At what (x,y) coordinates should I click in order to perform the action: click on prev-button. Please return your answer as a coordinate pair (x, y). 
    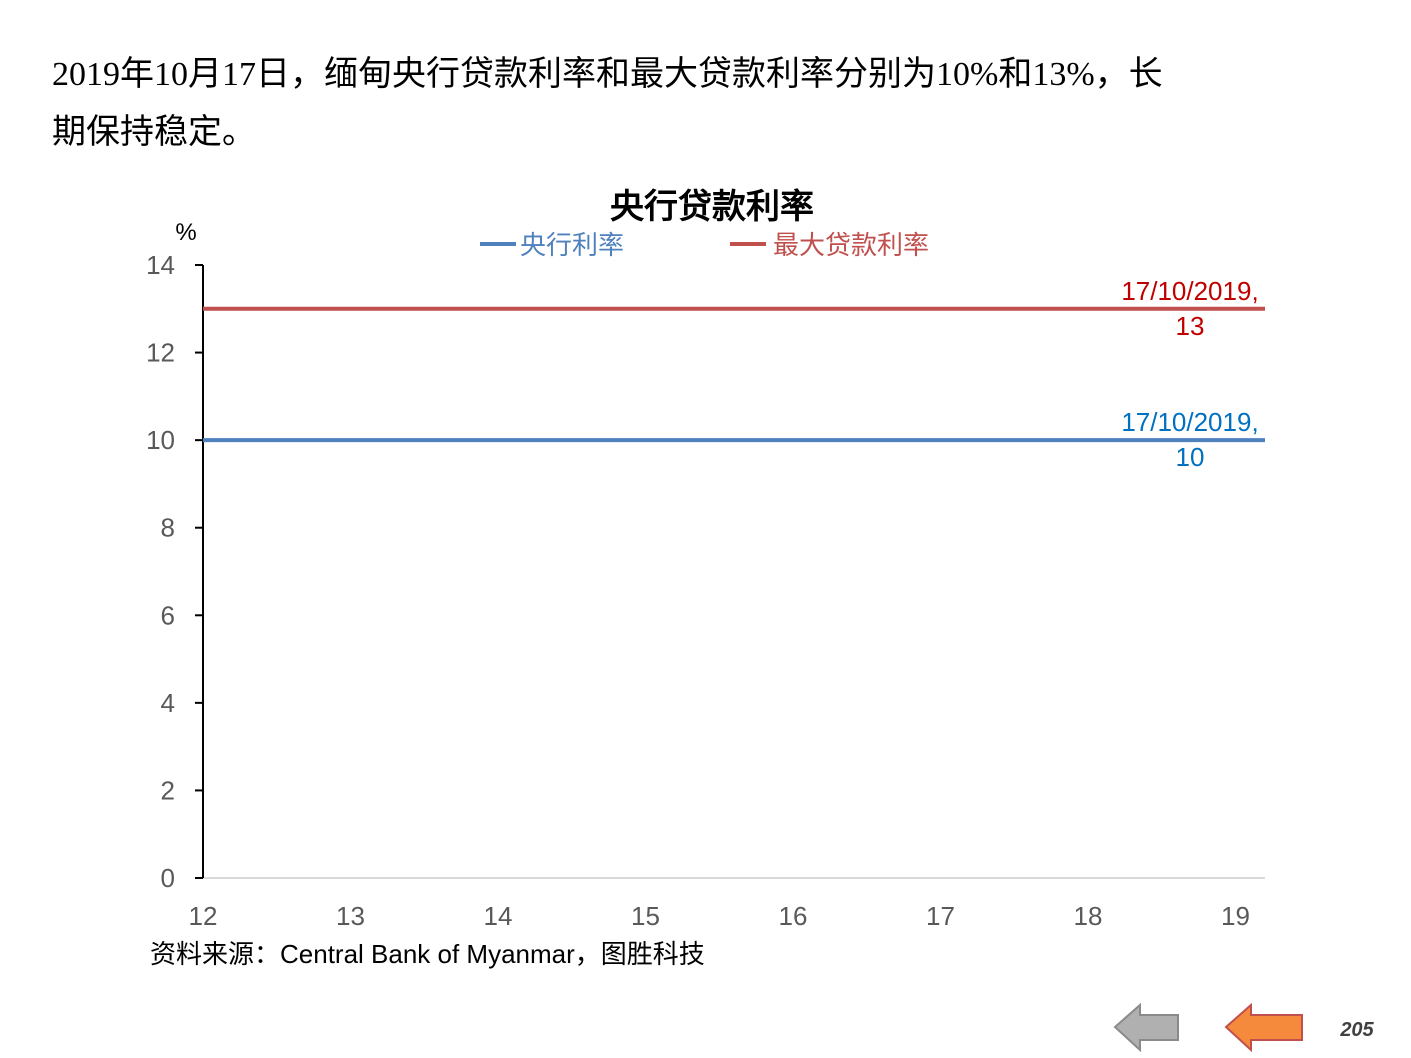
    Looking at the image, I should click on (1146, 1027).